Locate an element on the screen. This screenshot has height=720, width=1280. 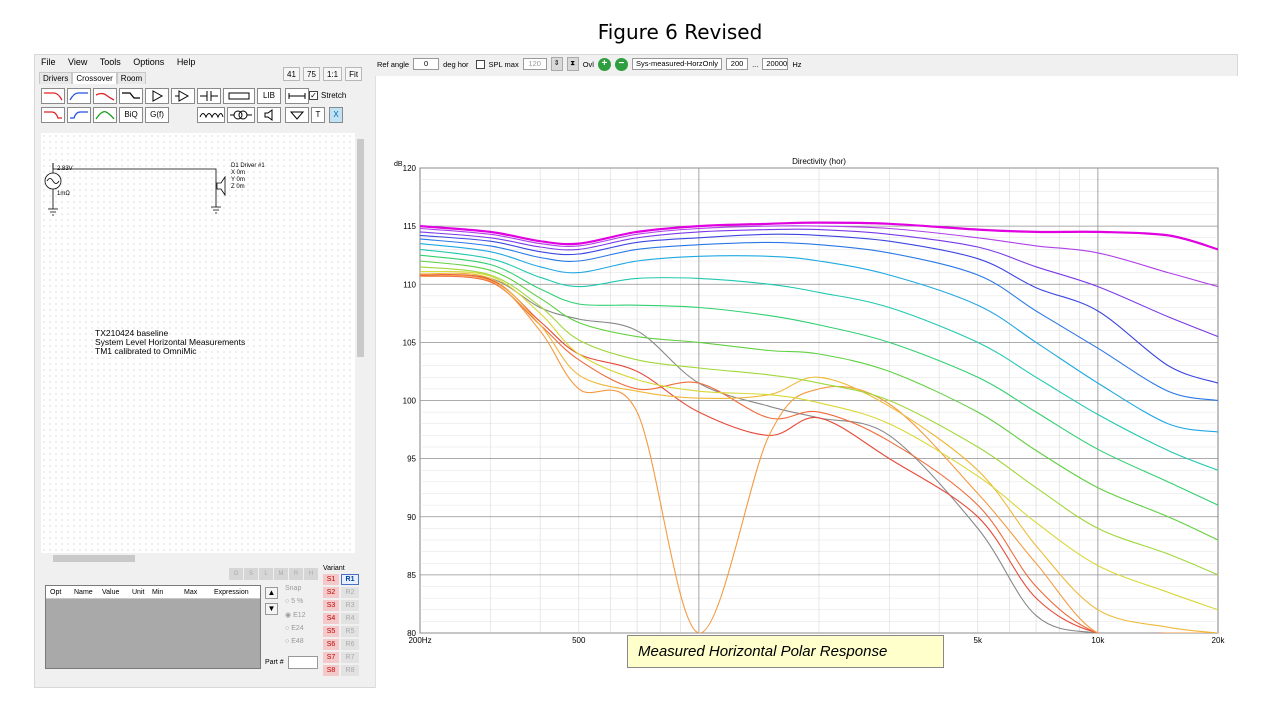
zoom-75-button: 75 is located at coordinates (311, 74).